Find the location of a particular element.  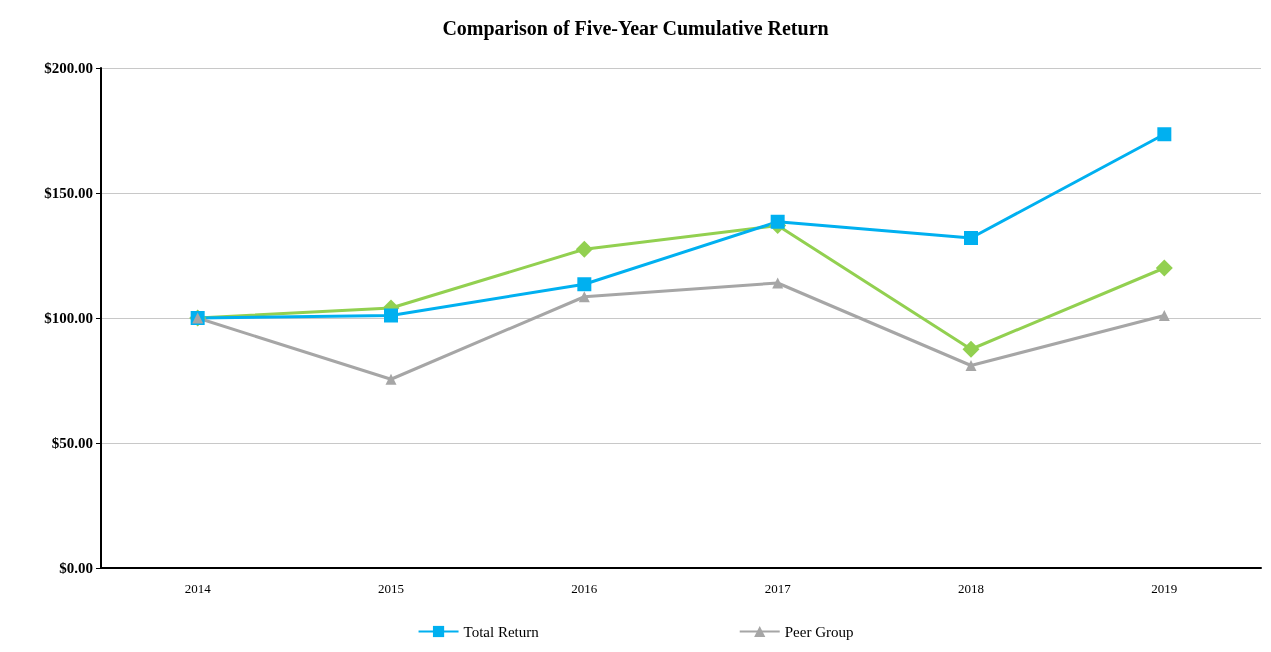

x-tick-label: 2017 is located at coordinates (778, 588).